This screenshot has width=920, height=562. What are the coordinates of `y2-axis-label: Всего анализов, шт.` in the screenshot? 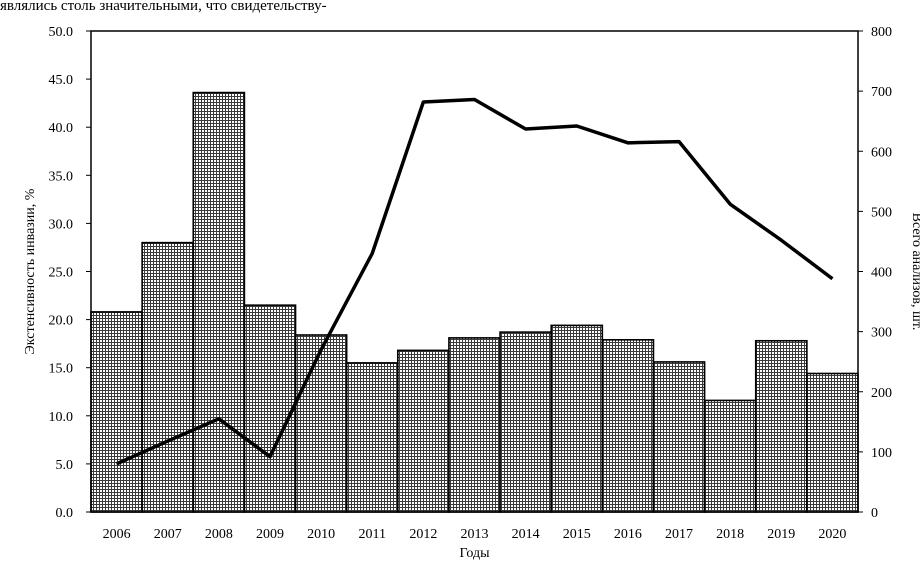 It's located at (914, 272).